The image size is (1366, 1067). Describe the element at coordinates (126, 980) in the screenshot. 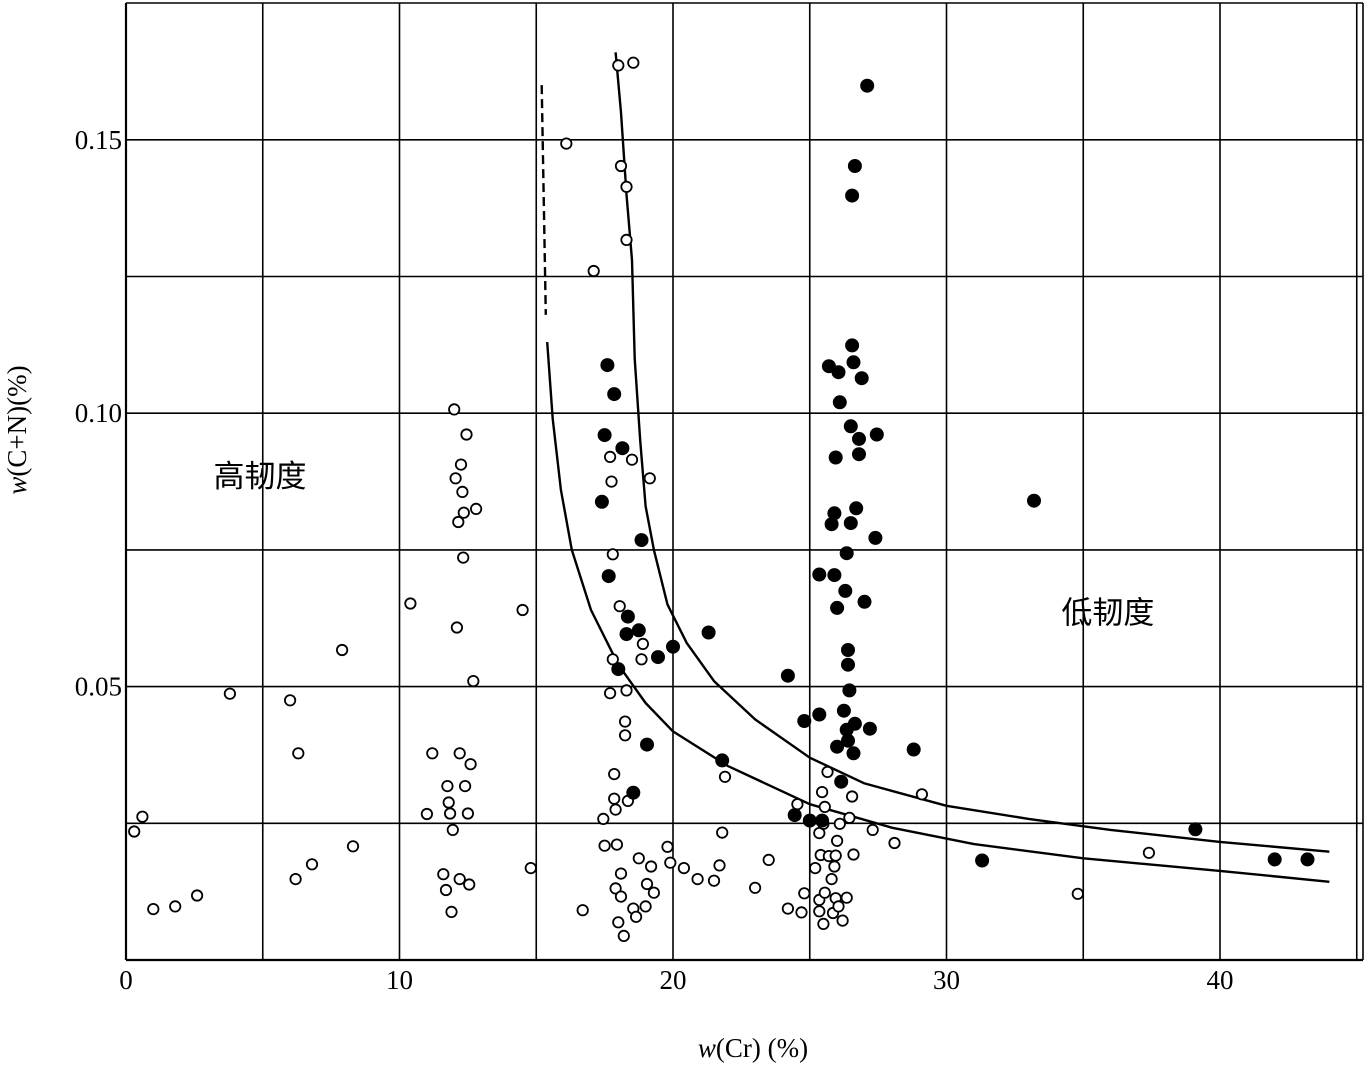

I see `x-tick-label: 0` at that location.